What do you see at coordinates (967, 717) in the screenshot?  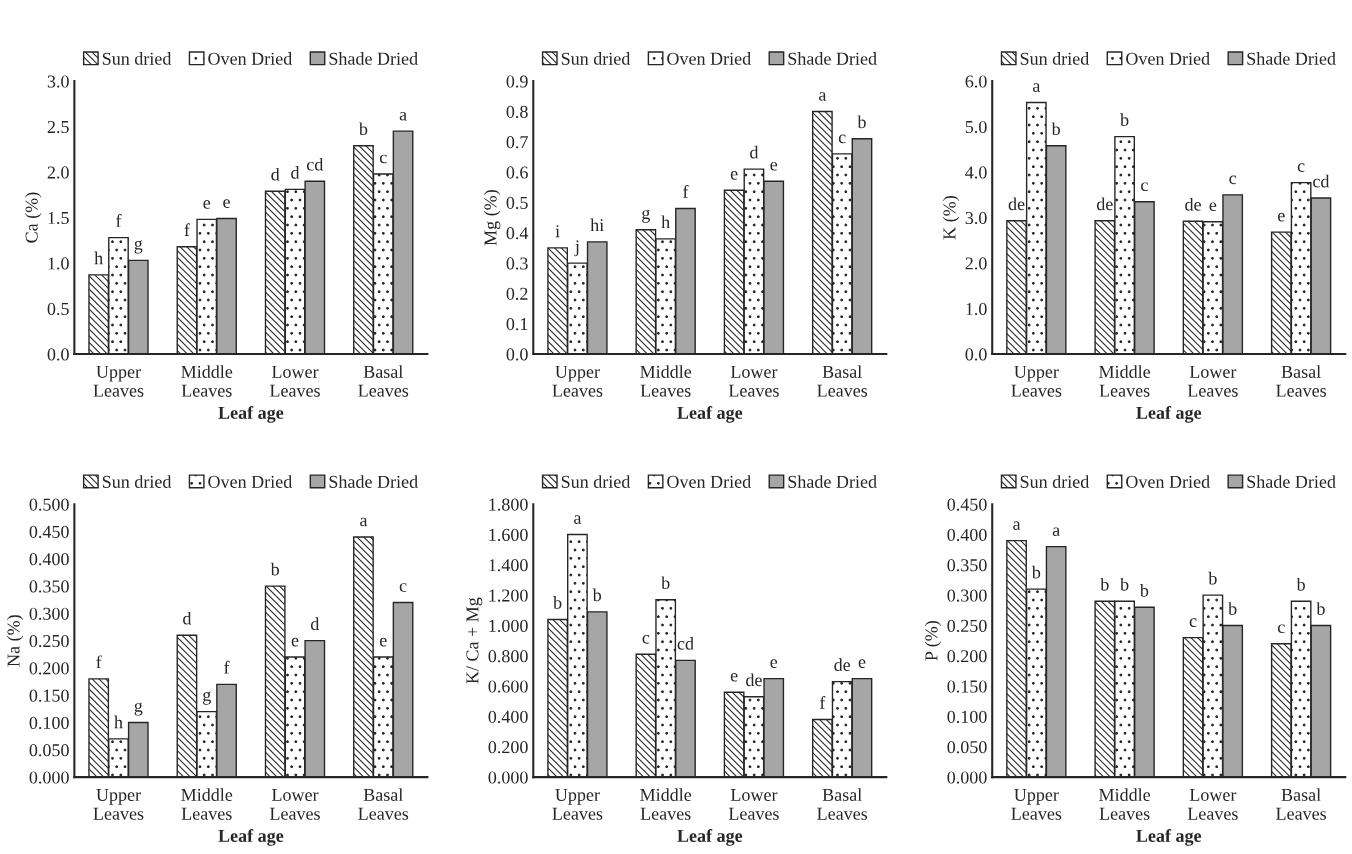 I see `y-tick-label: 0.100` at bounding box center [967, 717].